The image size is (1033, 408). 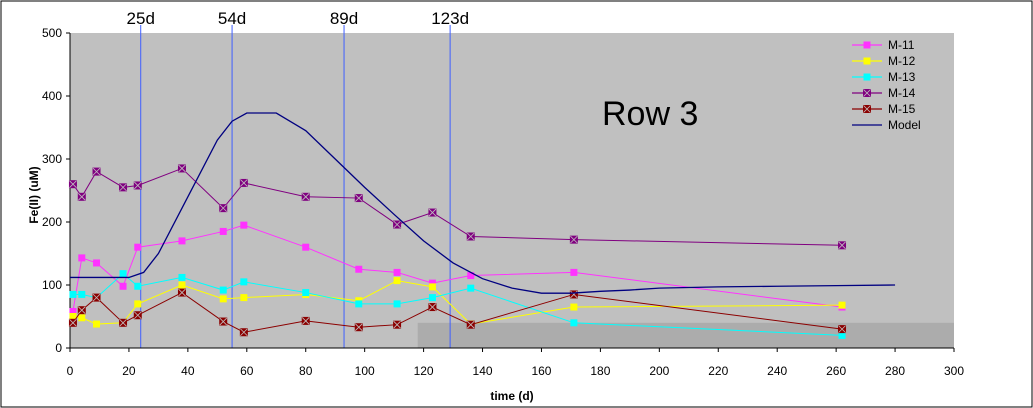 What do you see at coordinates (511, 396) in the screenshot?
I see `x-axis-title: time (d)` at bounding box center [511, 396].